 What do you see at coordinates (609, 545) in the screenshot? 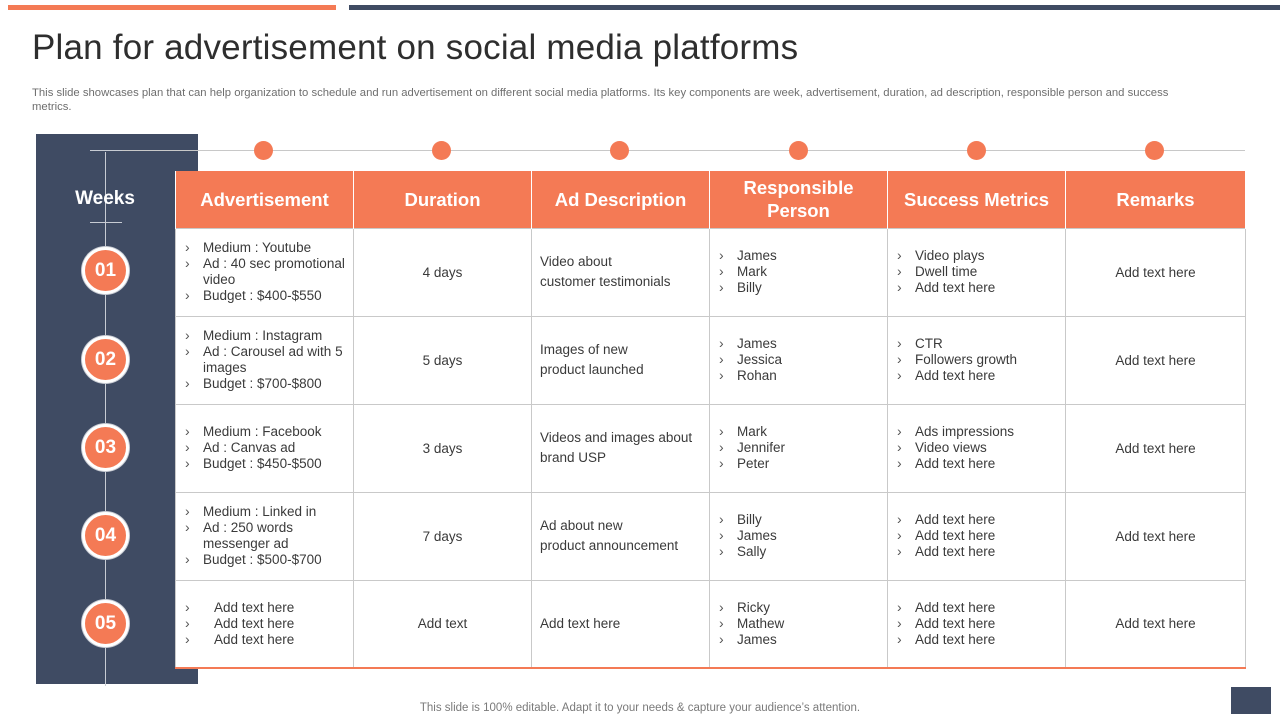
I see `description-line: product announcement` at bounding box center [609, 545].